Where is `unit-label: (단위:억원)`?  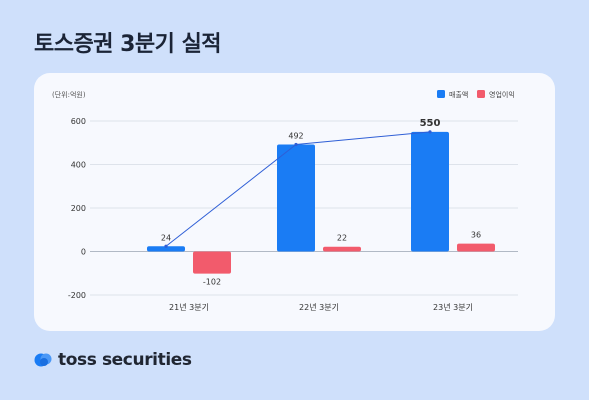 unit-label: (단위:억원) is located at coordinates (69, 94).